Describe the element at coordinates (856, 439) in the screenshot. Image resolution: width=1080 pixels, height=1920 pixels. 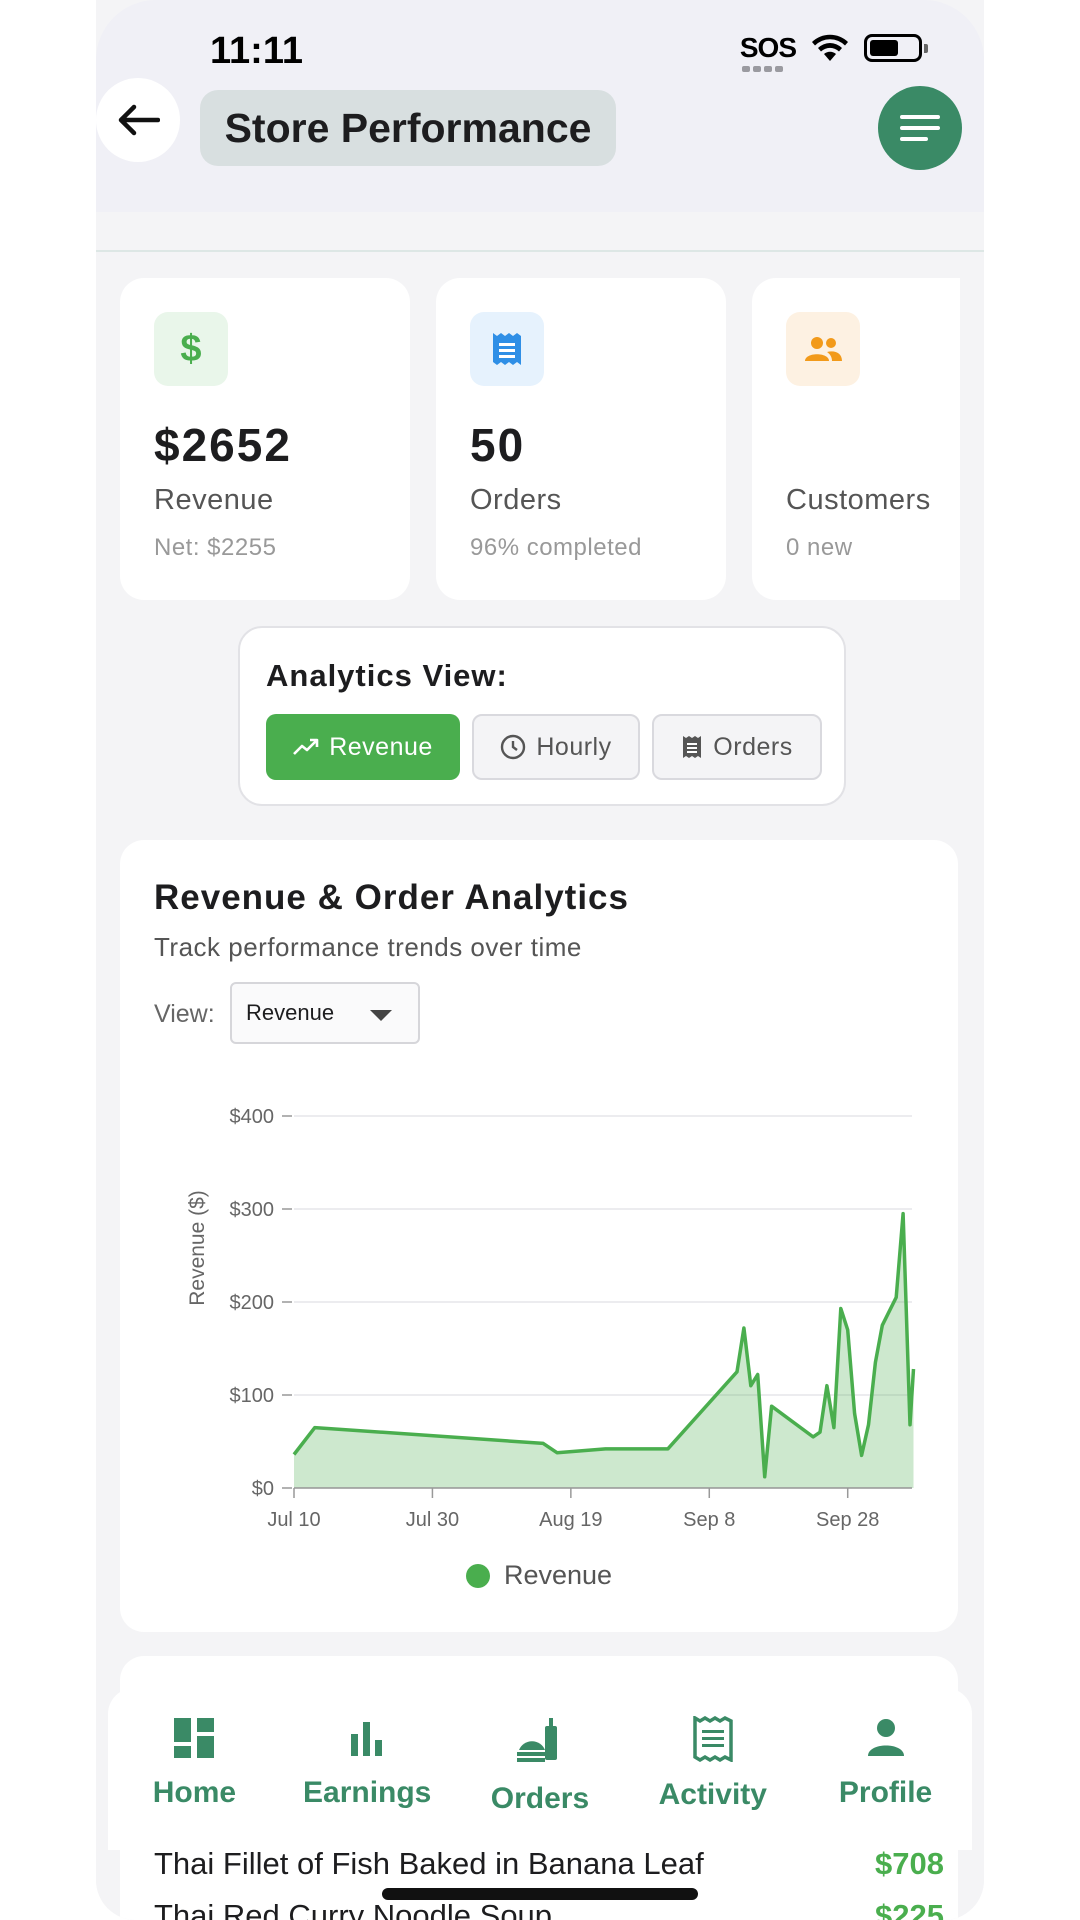
I see `stat-card-customers: Customers 0 new` at that location.